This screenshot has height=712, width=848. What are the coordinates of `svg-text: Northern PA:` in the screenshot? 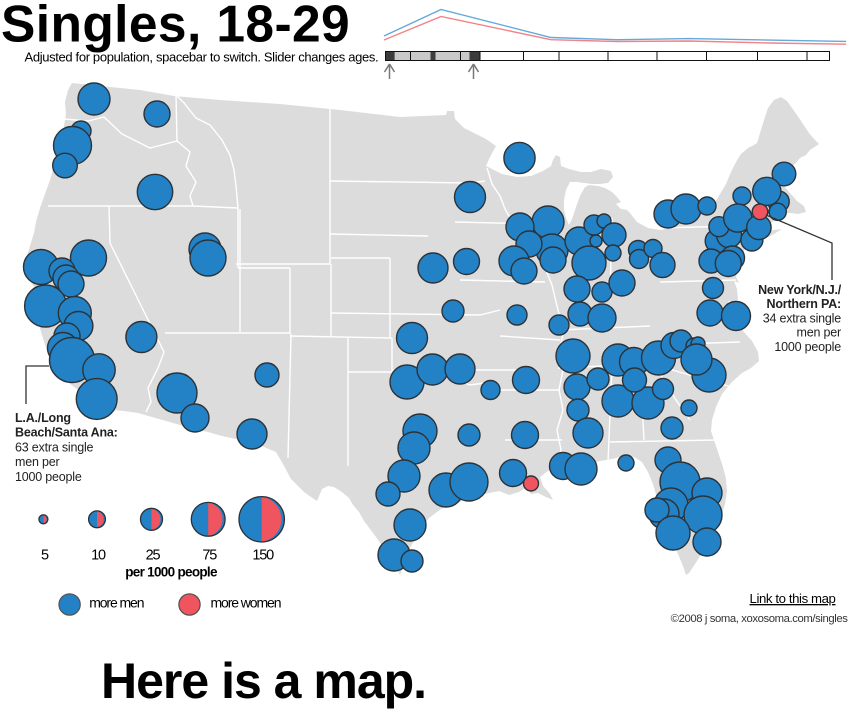 It's located at (804, 304).